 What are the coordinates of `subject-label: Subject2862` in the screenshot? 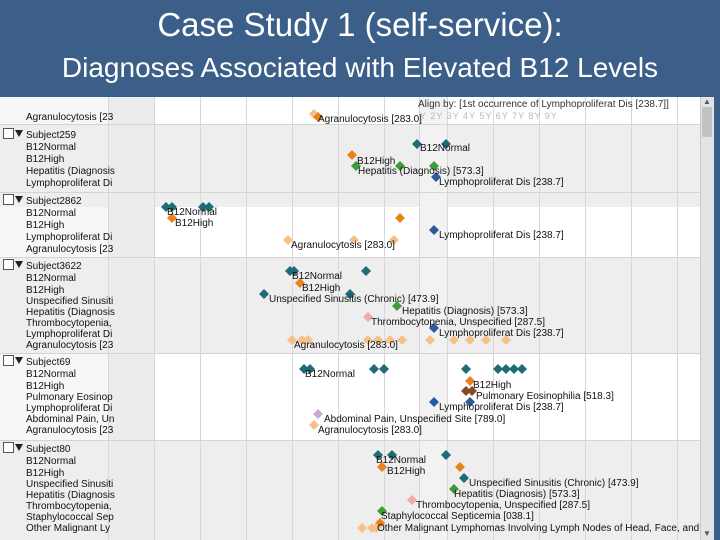 It's located at (54, 201).